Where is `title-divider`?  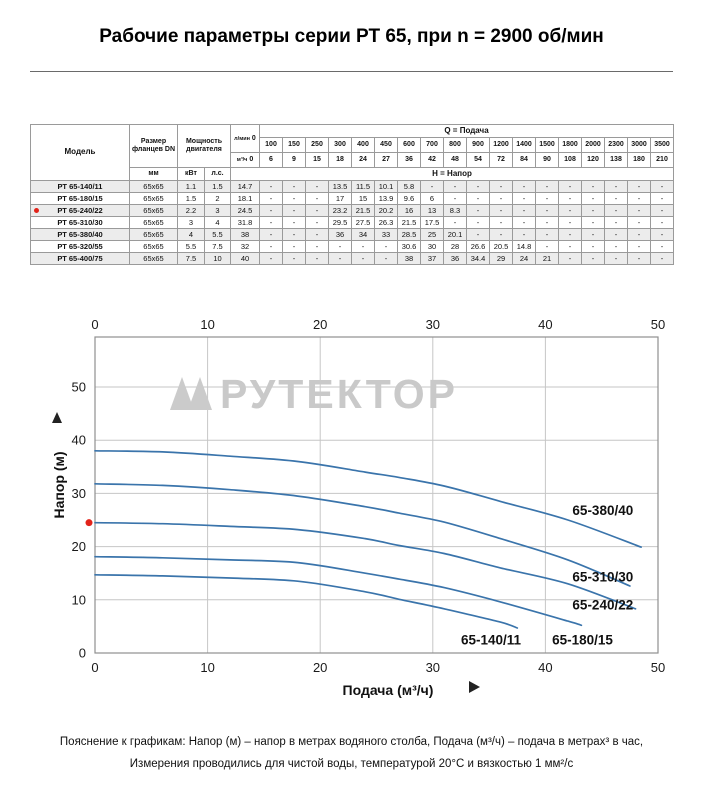 title-divider is located at coordinates (351, 71).